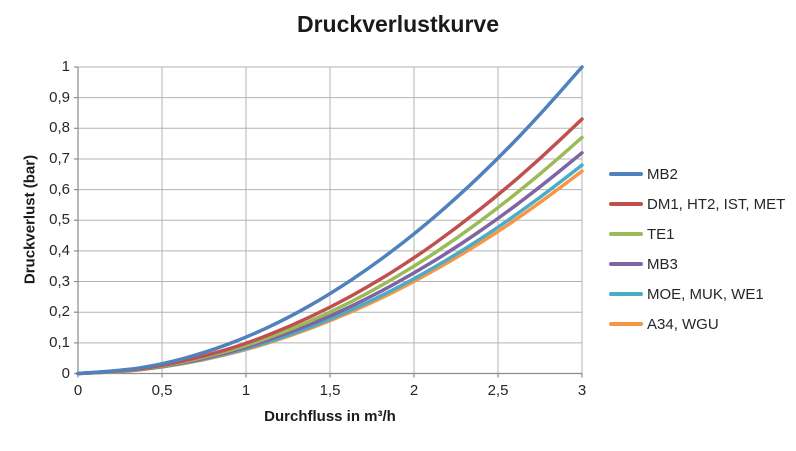 This screenshot has width=796, height=451. What do you see at coordinates (582, 390) in the screenshot?
I see `x-tick-label: 3` at bounding box center [582, 390].